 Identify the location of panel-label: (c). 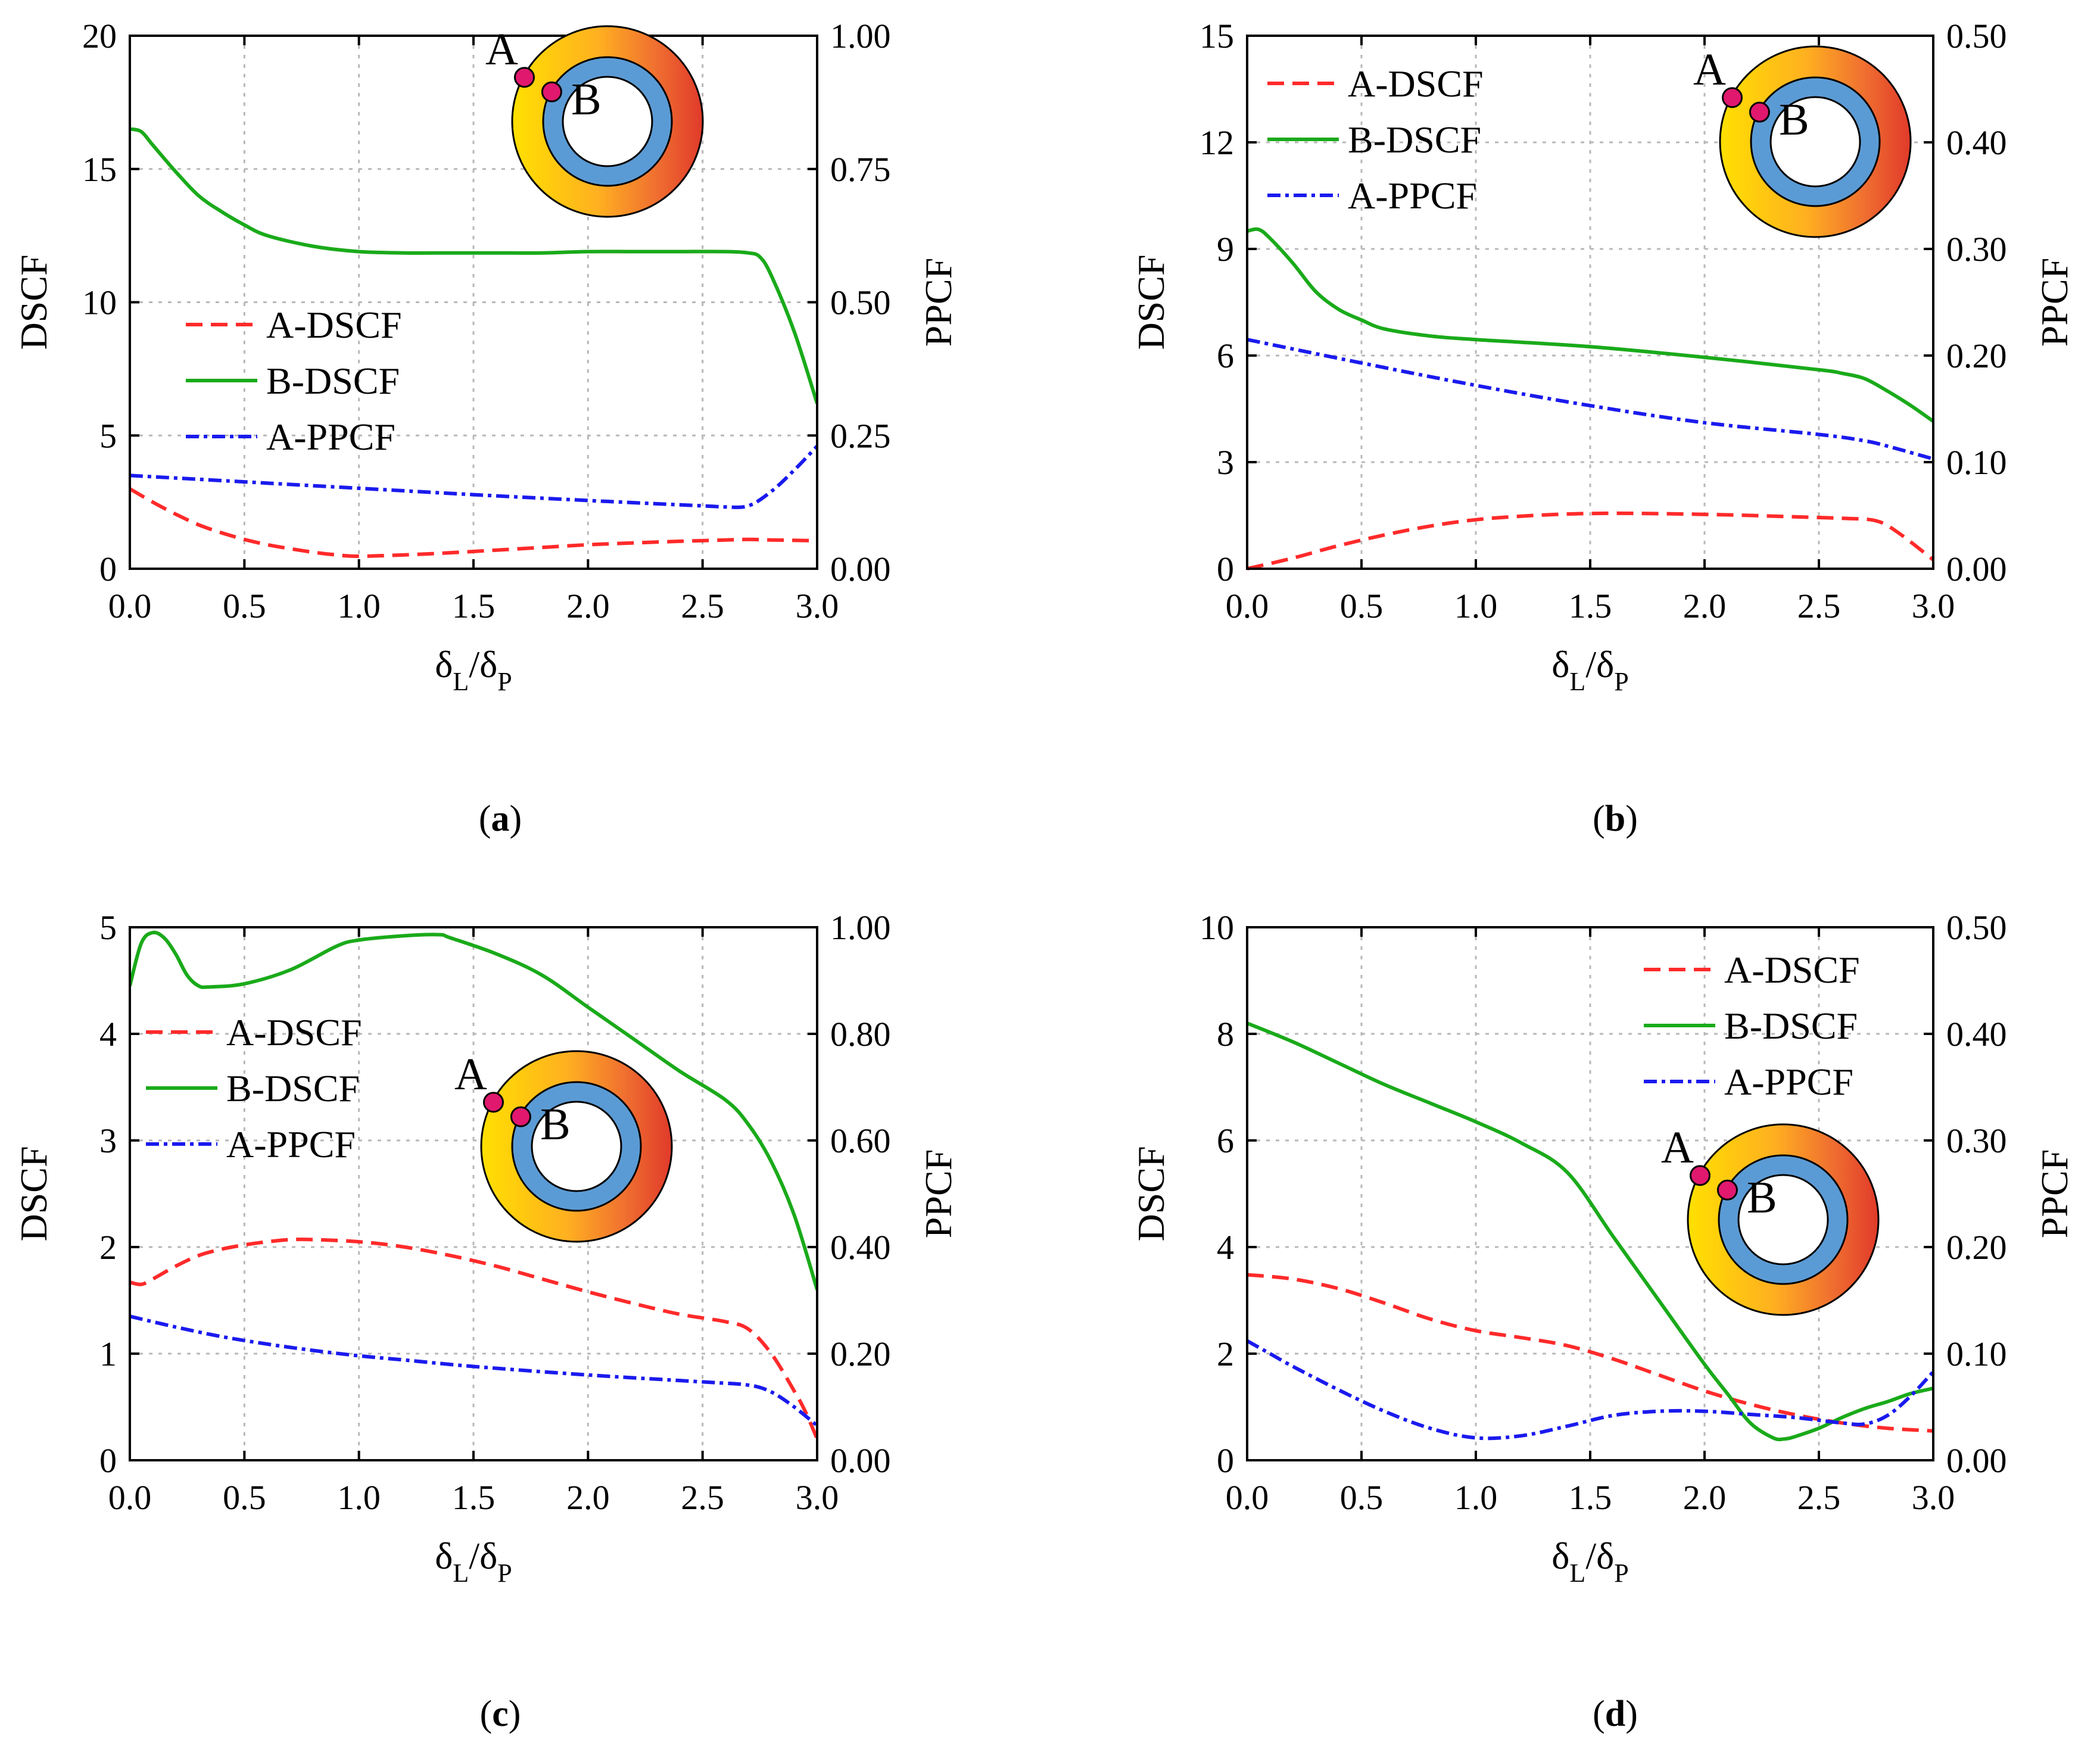
(500, 1714).